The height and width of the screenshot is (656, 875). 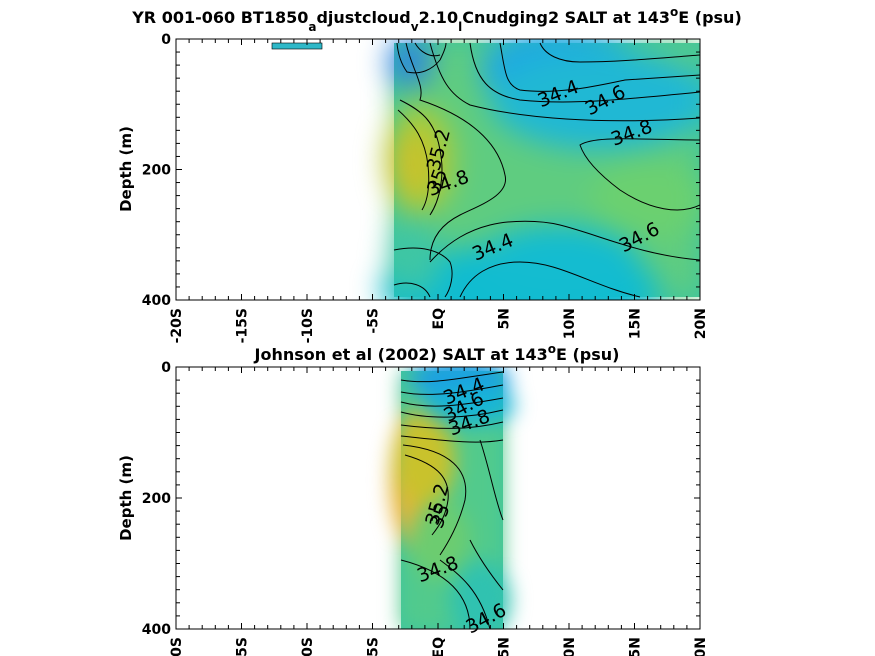 What do you see at coordinates (156, 630) in the screenshot?
I see `bottom-y-tick-label: 400` at bounding box center [156, 630].